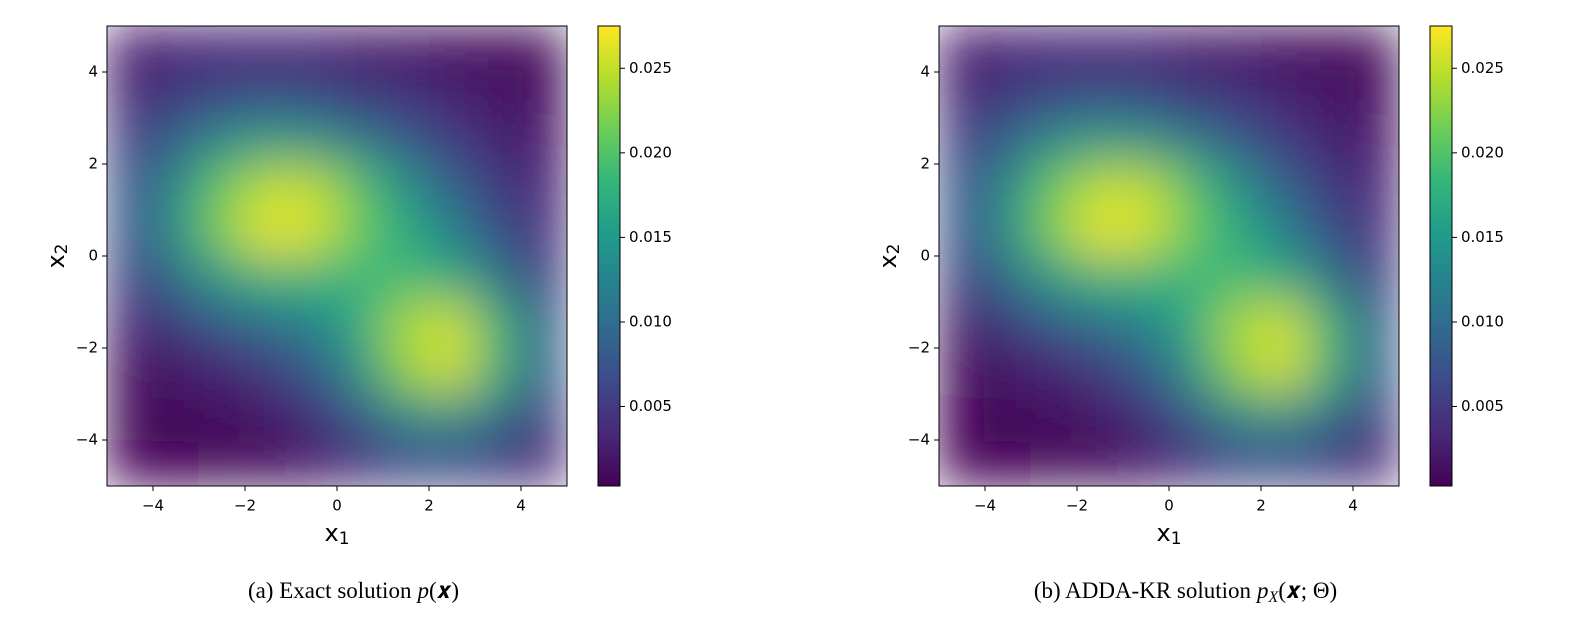  I want to click on y-axis-label-main: x, so click(888, 261).